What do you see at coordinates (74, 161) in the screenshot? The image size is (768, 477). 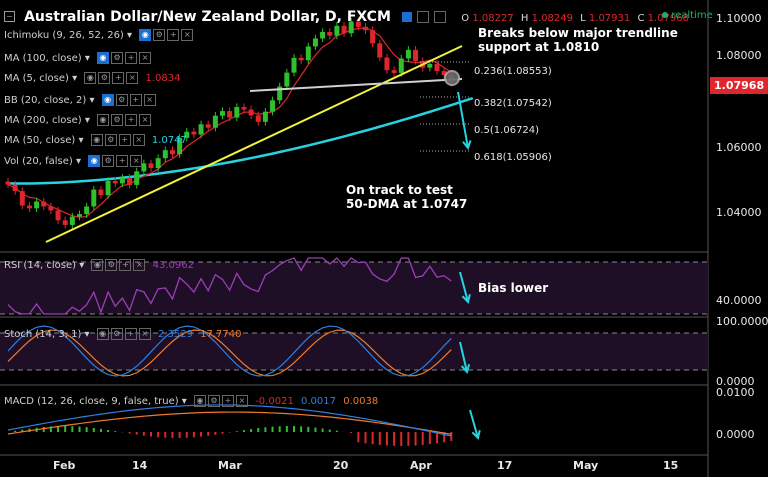 I see `indicator-row-vol: Vol (20, false) ▾ ◉ ⚙ + ×` at bounding box center [74, 161].